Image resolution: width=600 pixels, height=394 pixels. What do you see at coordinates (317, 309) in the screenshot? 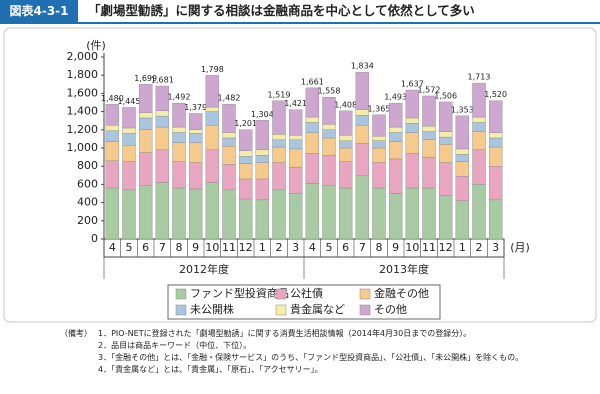
I see `legend-label: 貴金属など` at bounding box center [317, 309].